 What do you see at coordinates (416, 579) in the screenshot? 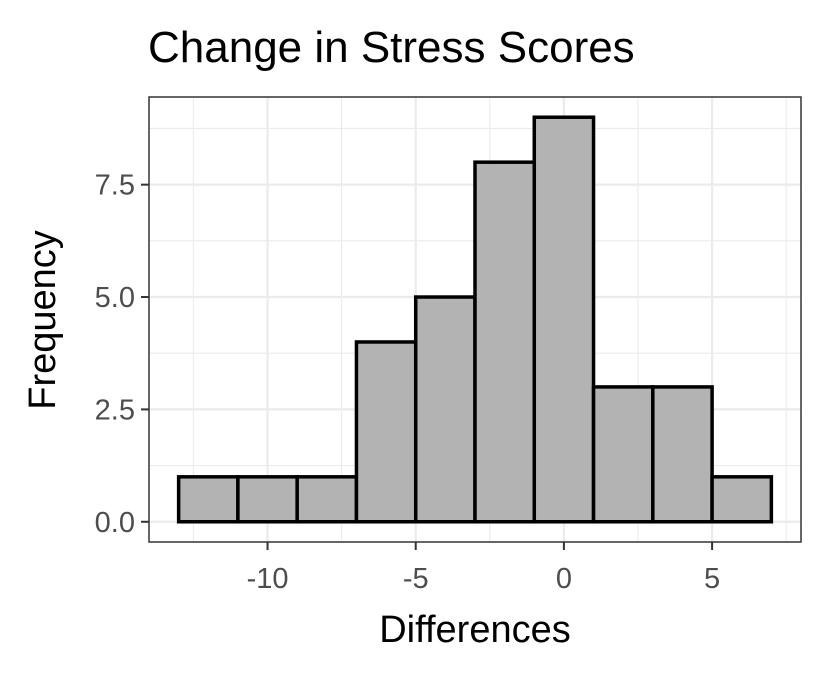
I see `x-tick-label: -5` at bounding box center [416, 579].